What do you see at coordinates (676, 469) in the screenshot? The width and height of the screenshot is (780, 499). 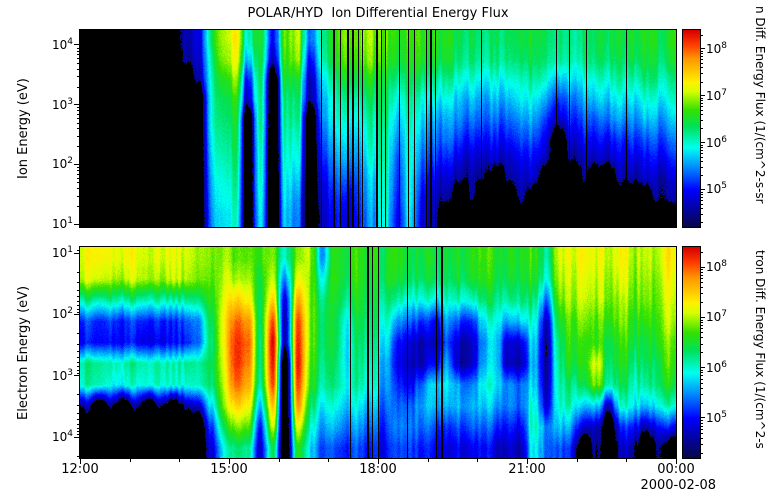 I see `x-tick-label: 00:00` at bounding box center [676, 469].